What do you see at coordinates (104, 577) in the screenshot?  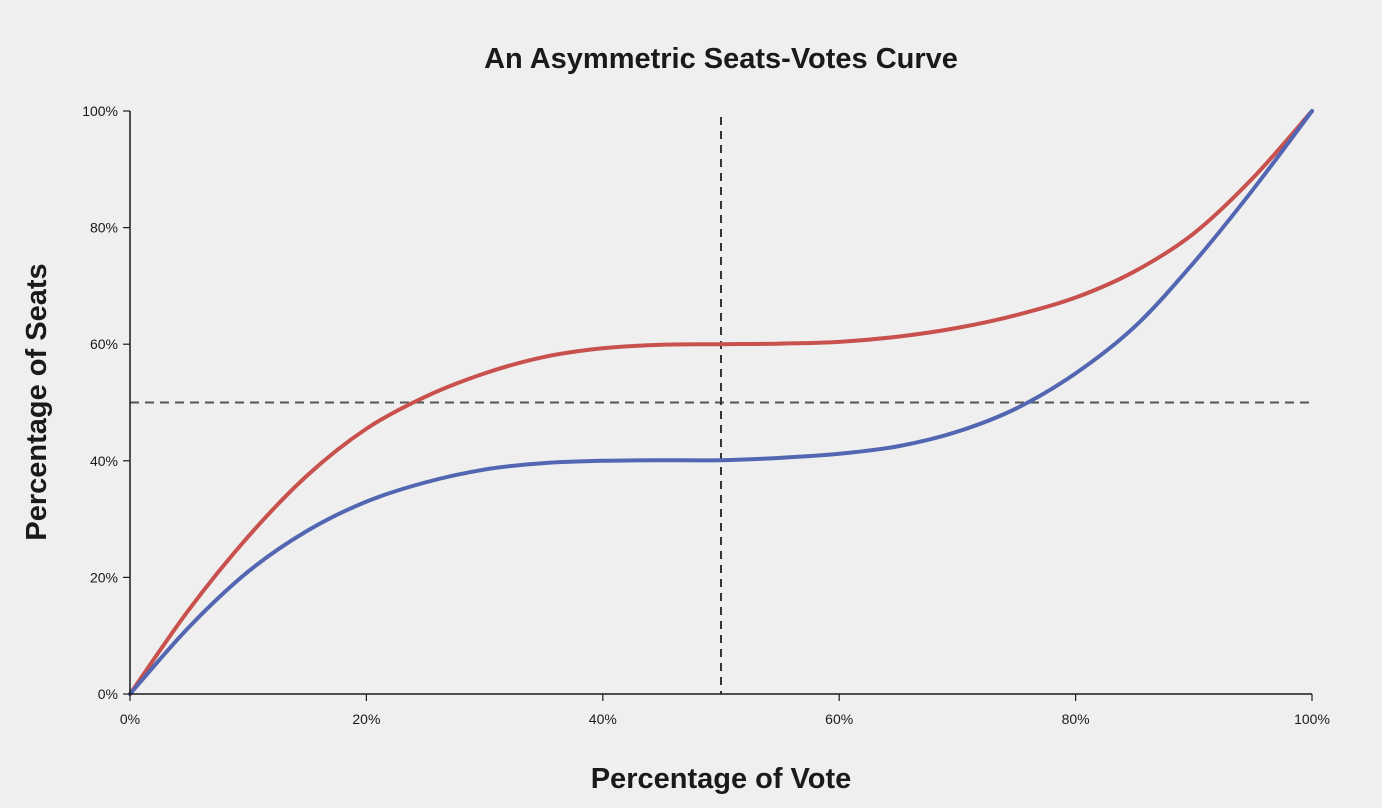 I see `y-tick-label: 20%` at bounding box center [104, 577].